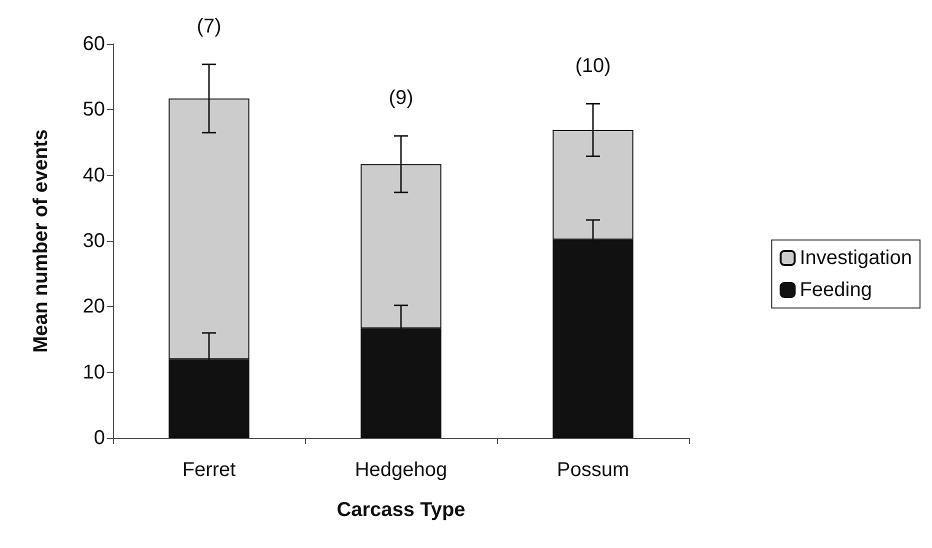 The image size is (932, 548). I want to click on x-tick-label: Ferret, so click(209, 470).